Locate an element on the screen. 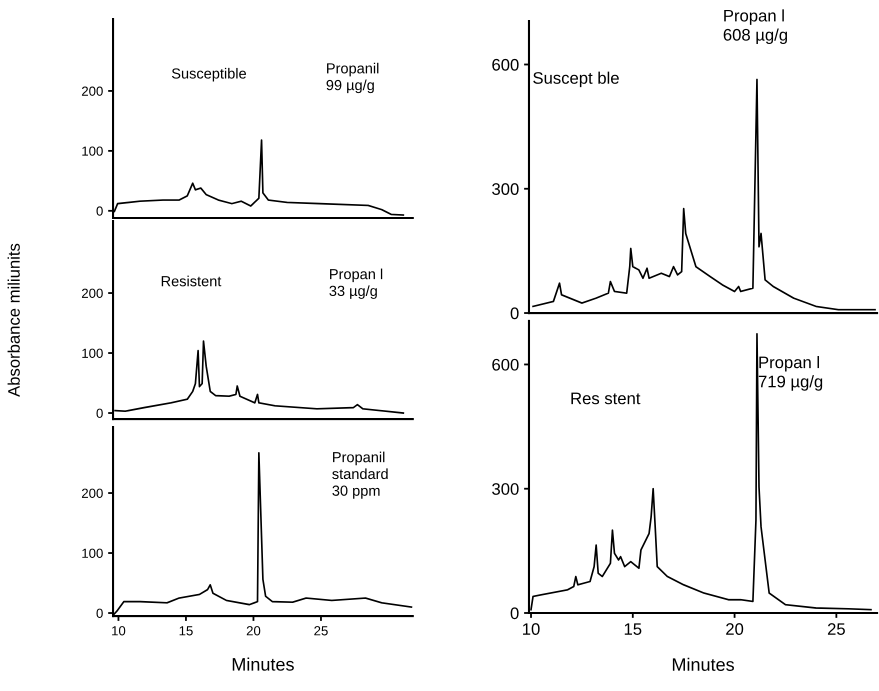 The width and height of the screenshot is (879, 691). text: Susceptible is located at coordinates (209, 75).